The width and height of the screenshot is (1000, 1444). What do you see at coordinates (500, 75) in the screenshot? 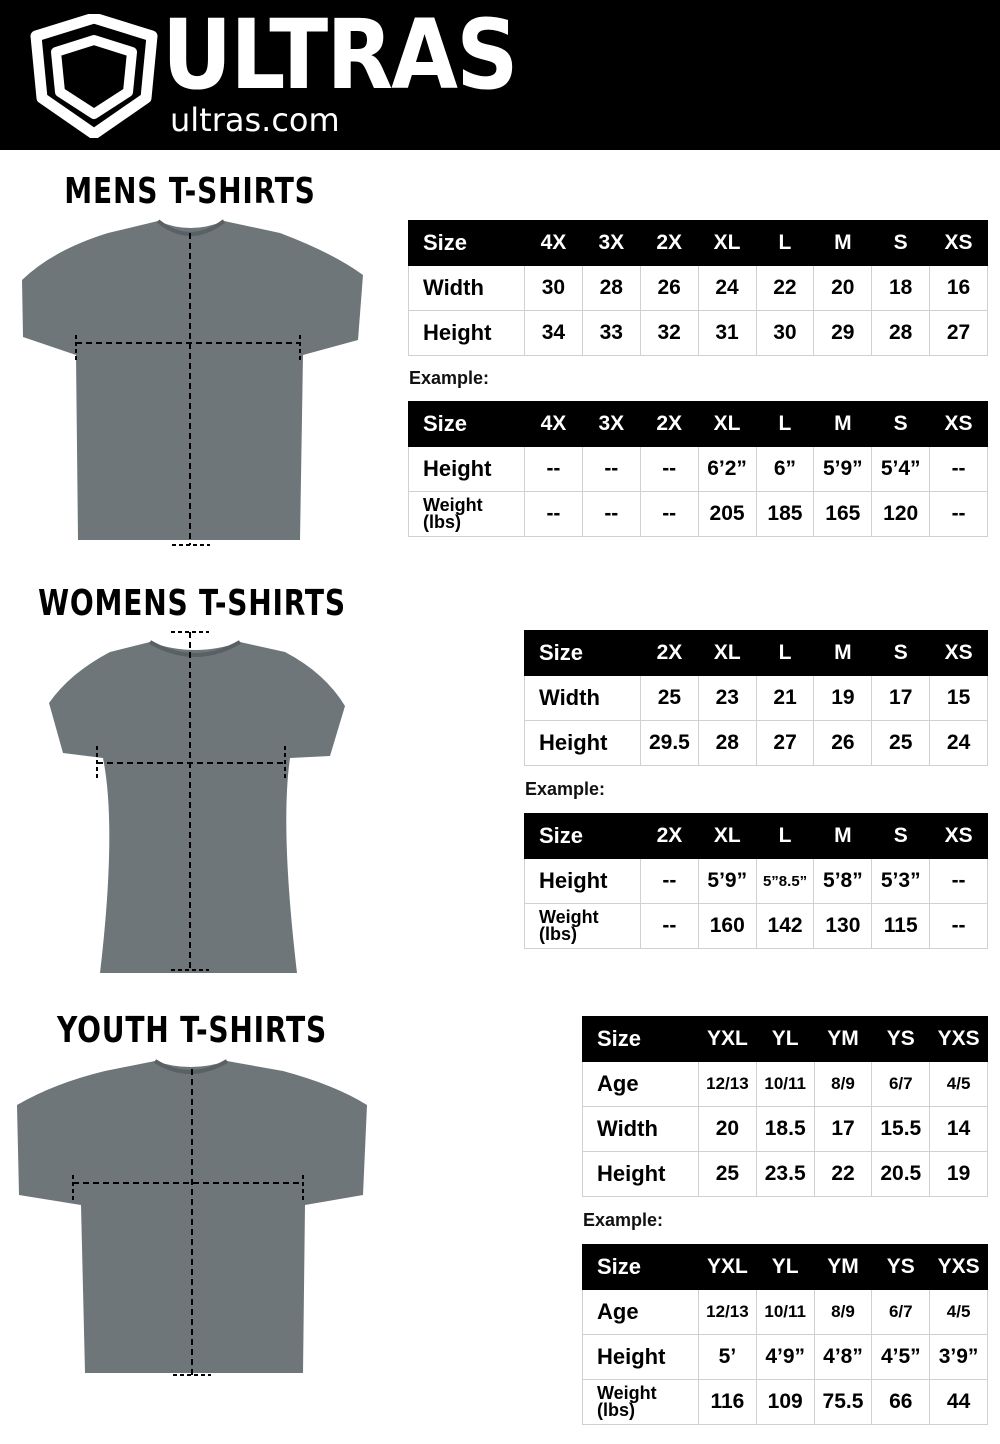
I see `header-banner: ULTRAS ultras.com` at bounding box center [500, 75].